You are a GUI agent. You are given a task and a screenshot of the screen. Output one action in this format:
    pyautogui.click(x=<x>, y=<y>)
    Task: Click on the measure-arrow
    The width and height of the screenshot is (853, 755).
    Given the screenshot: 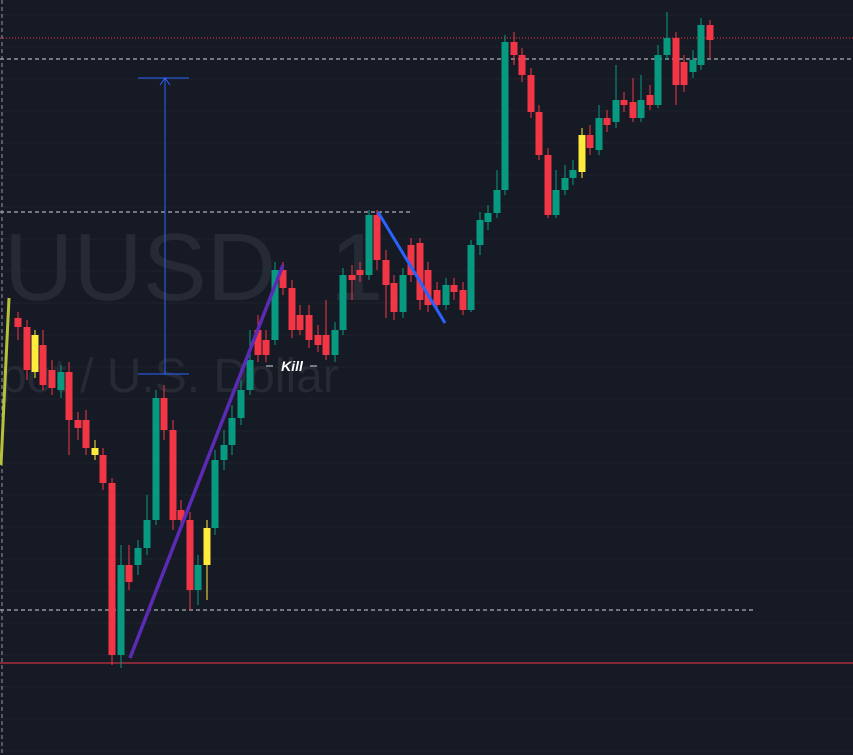 What is the action you would take?
    pyautogui.click(x=165, y=81)
    